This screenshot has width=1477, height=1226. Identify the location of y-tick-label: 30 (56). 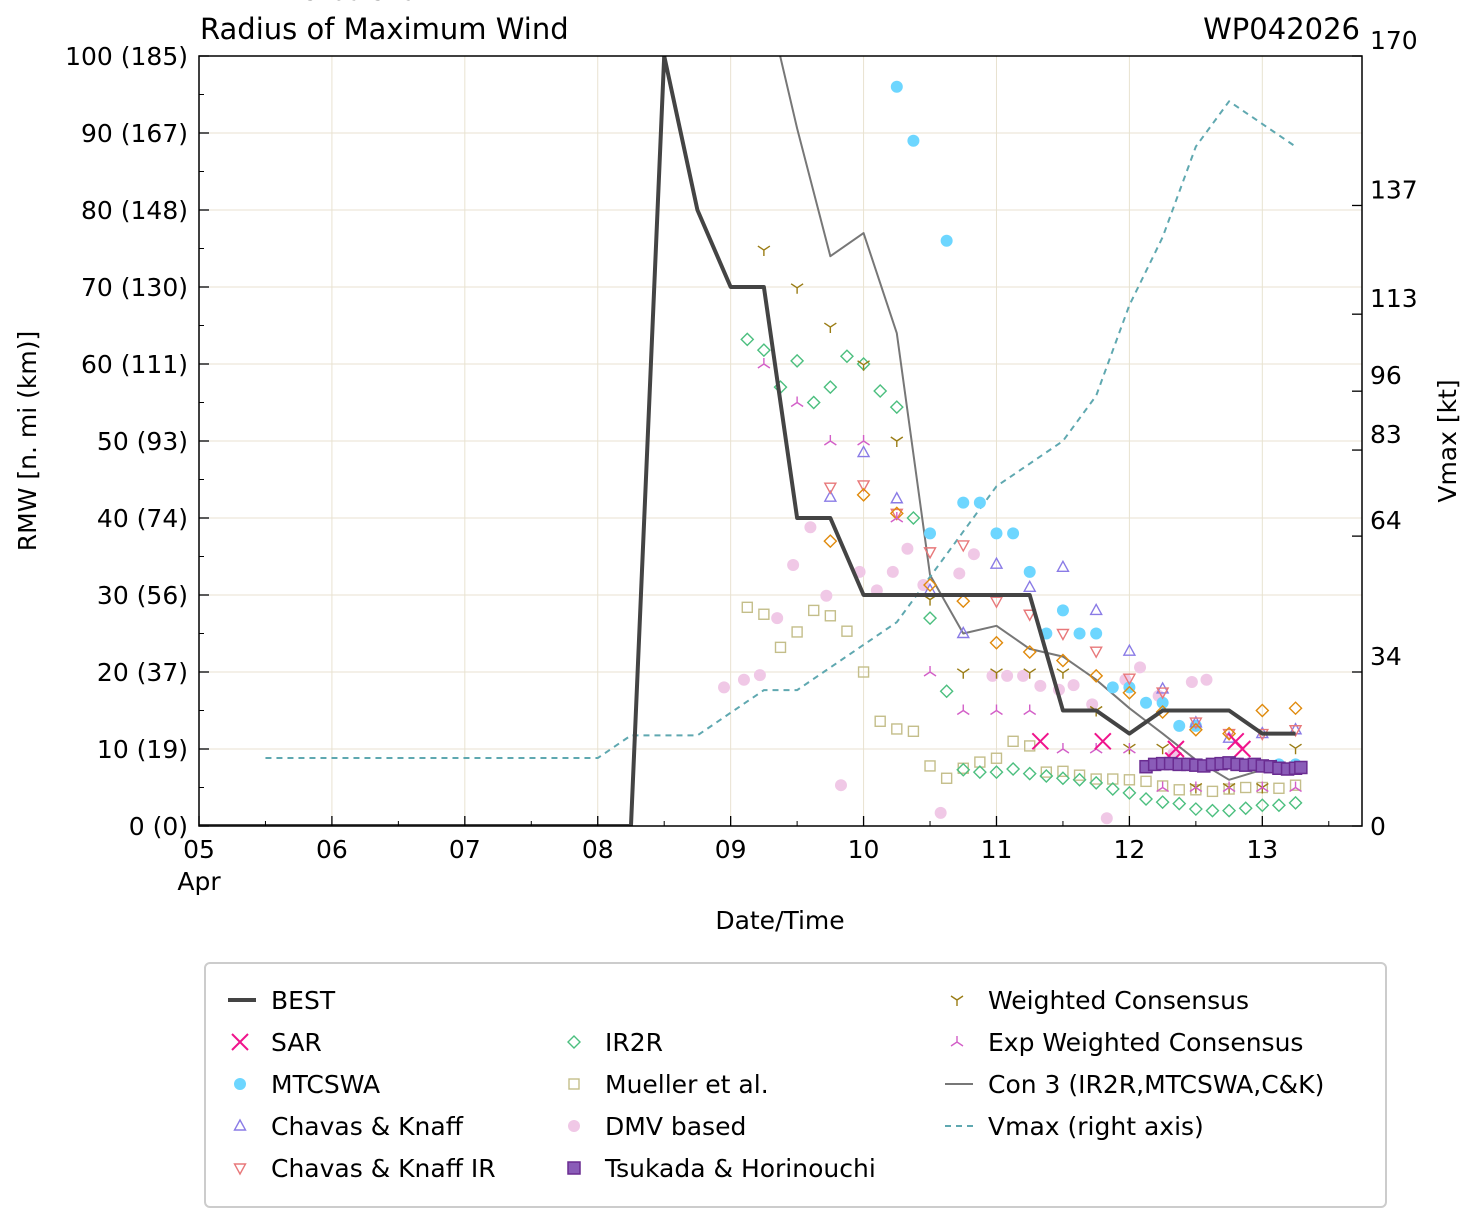
(142, 595).